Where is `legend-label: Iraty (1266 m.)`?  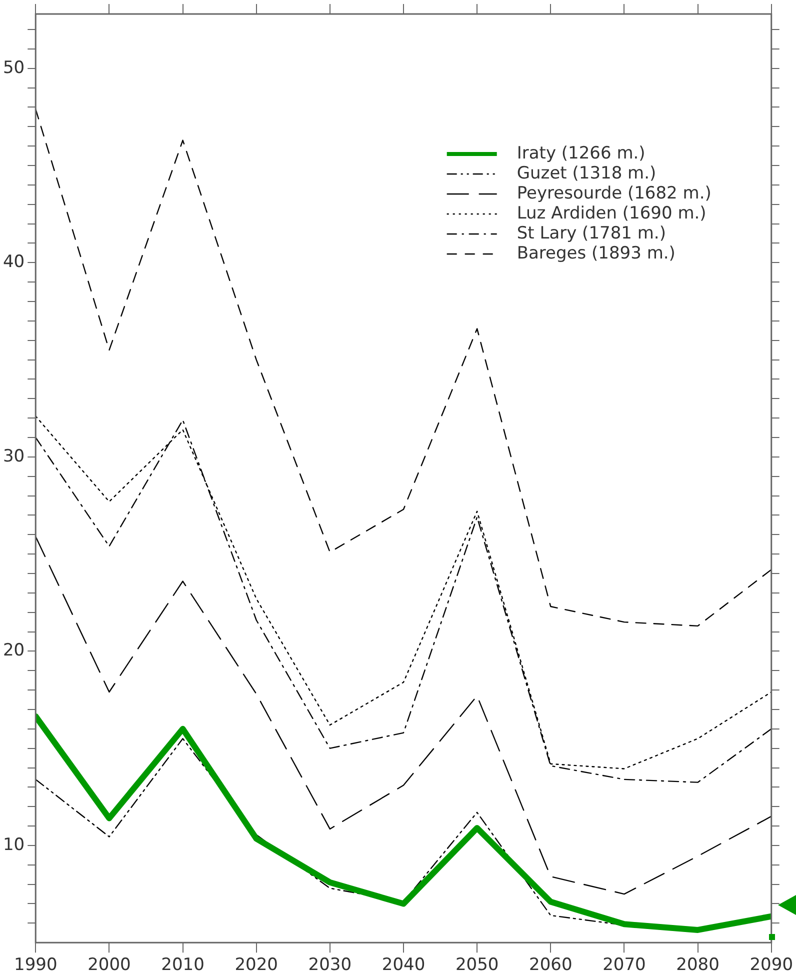
legend-label: Iraty (1266 m.) is located at coordinates (581, 153).